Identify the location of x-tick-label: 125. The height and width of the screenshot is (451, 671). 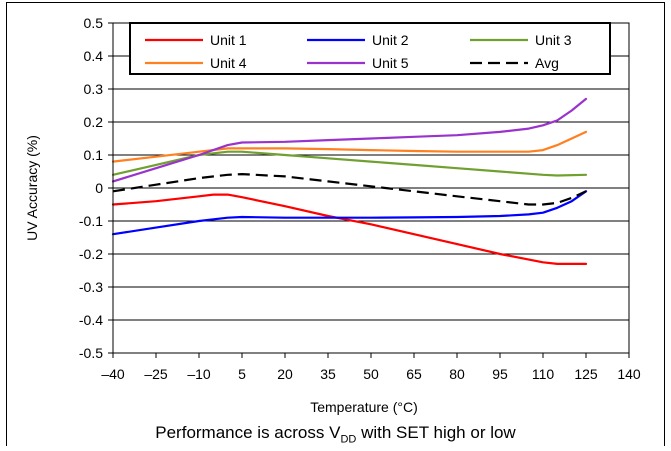
(586, 374).